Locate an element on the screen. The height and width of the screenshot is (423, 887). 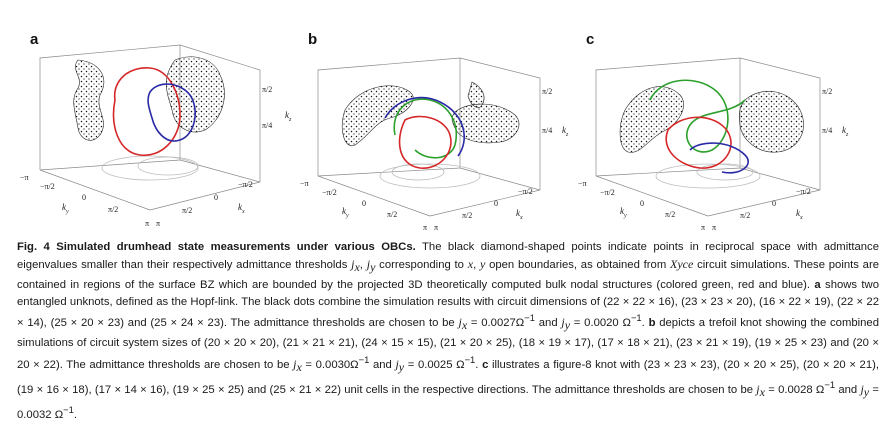
caption-a-val1: = 0.0027Ω is located at coordinates (496, 323).